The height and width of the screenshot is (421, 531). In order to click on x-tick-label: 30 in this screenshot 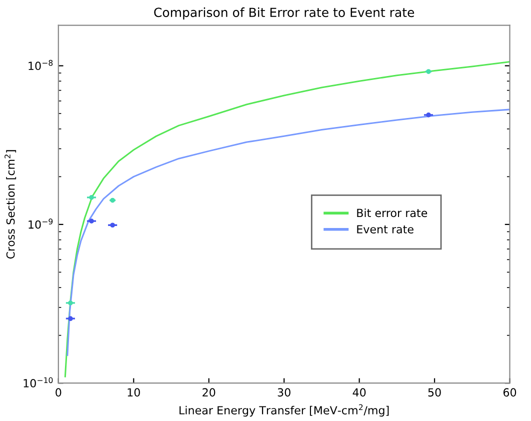, I will do `click(284, 392)`.